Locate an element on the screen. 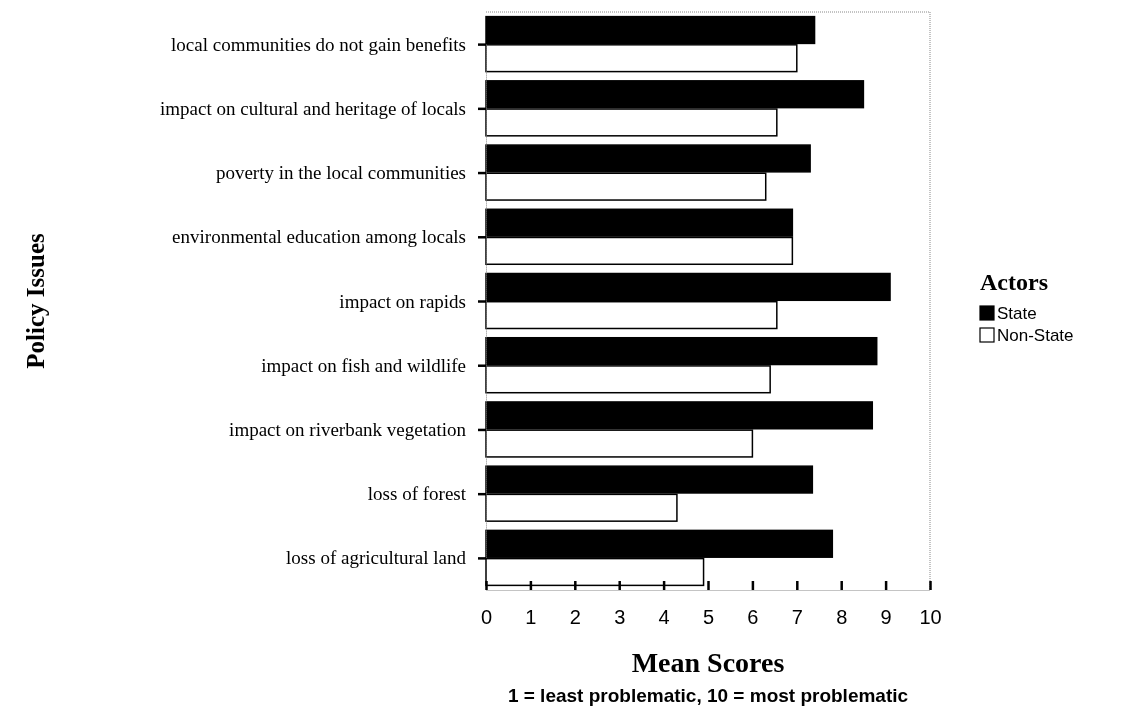  legend-title: Actors is located at coordinates (1014, 282).